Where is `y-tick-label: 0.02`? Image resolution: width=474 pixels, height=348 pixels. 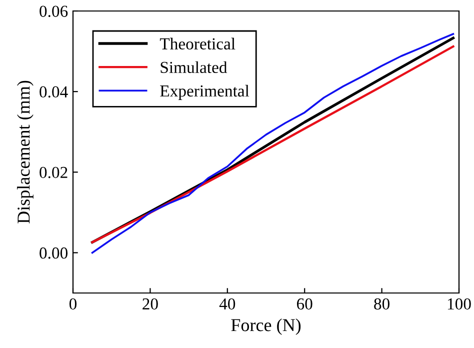
y-tick-label: 0.02 is located at coordinates (54, 172).